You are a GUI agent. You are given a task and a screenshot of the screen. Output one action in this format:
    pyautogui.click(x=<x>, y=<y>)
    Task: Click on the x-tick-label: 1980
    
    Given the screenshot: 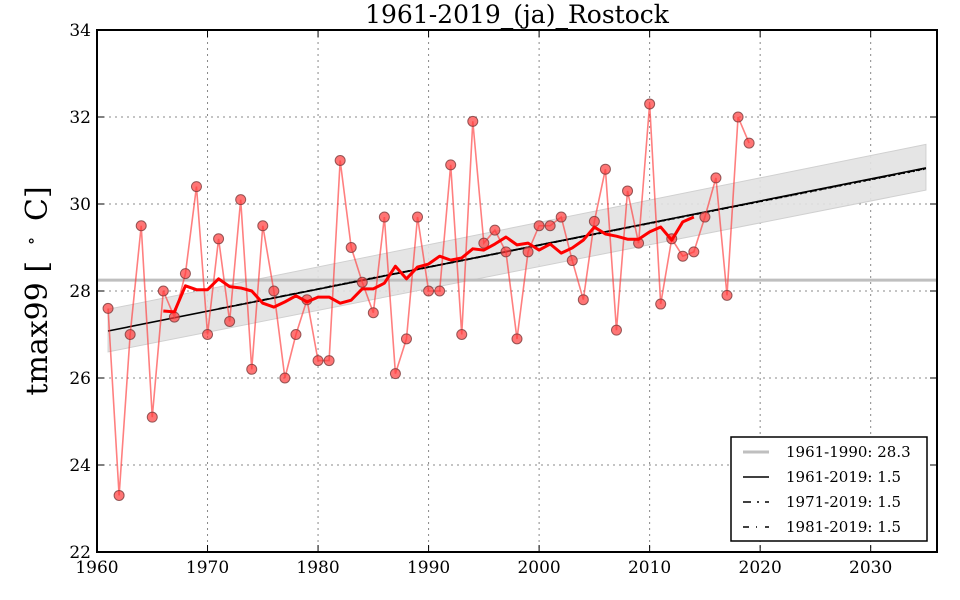 What is the action you would take?
    pyautogui.click(x=317, y=568)
    